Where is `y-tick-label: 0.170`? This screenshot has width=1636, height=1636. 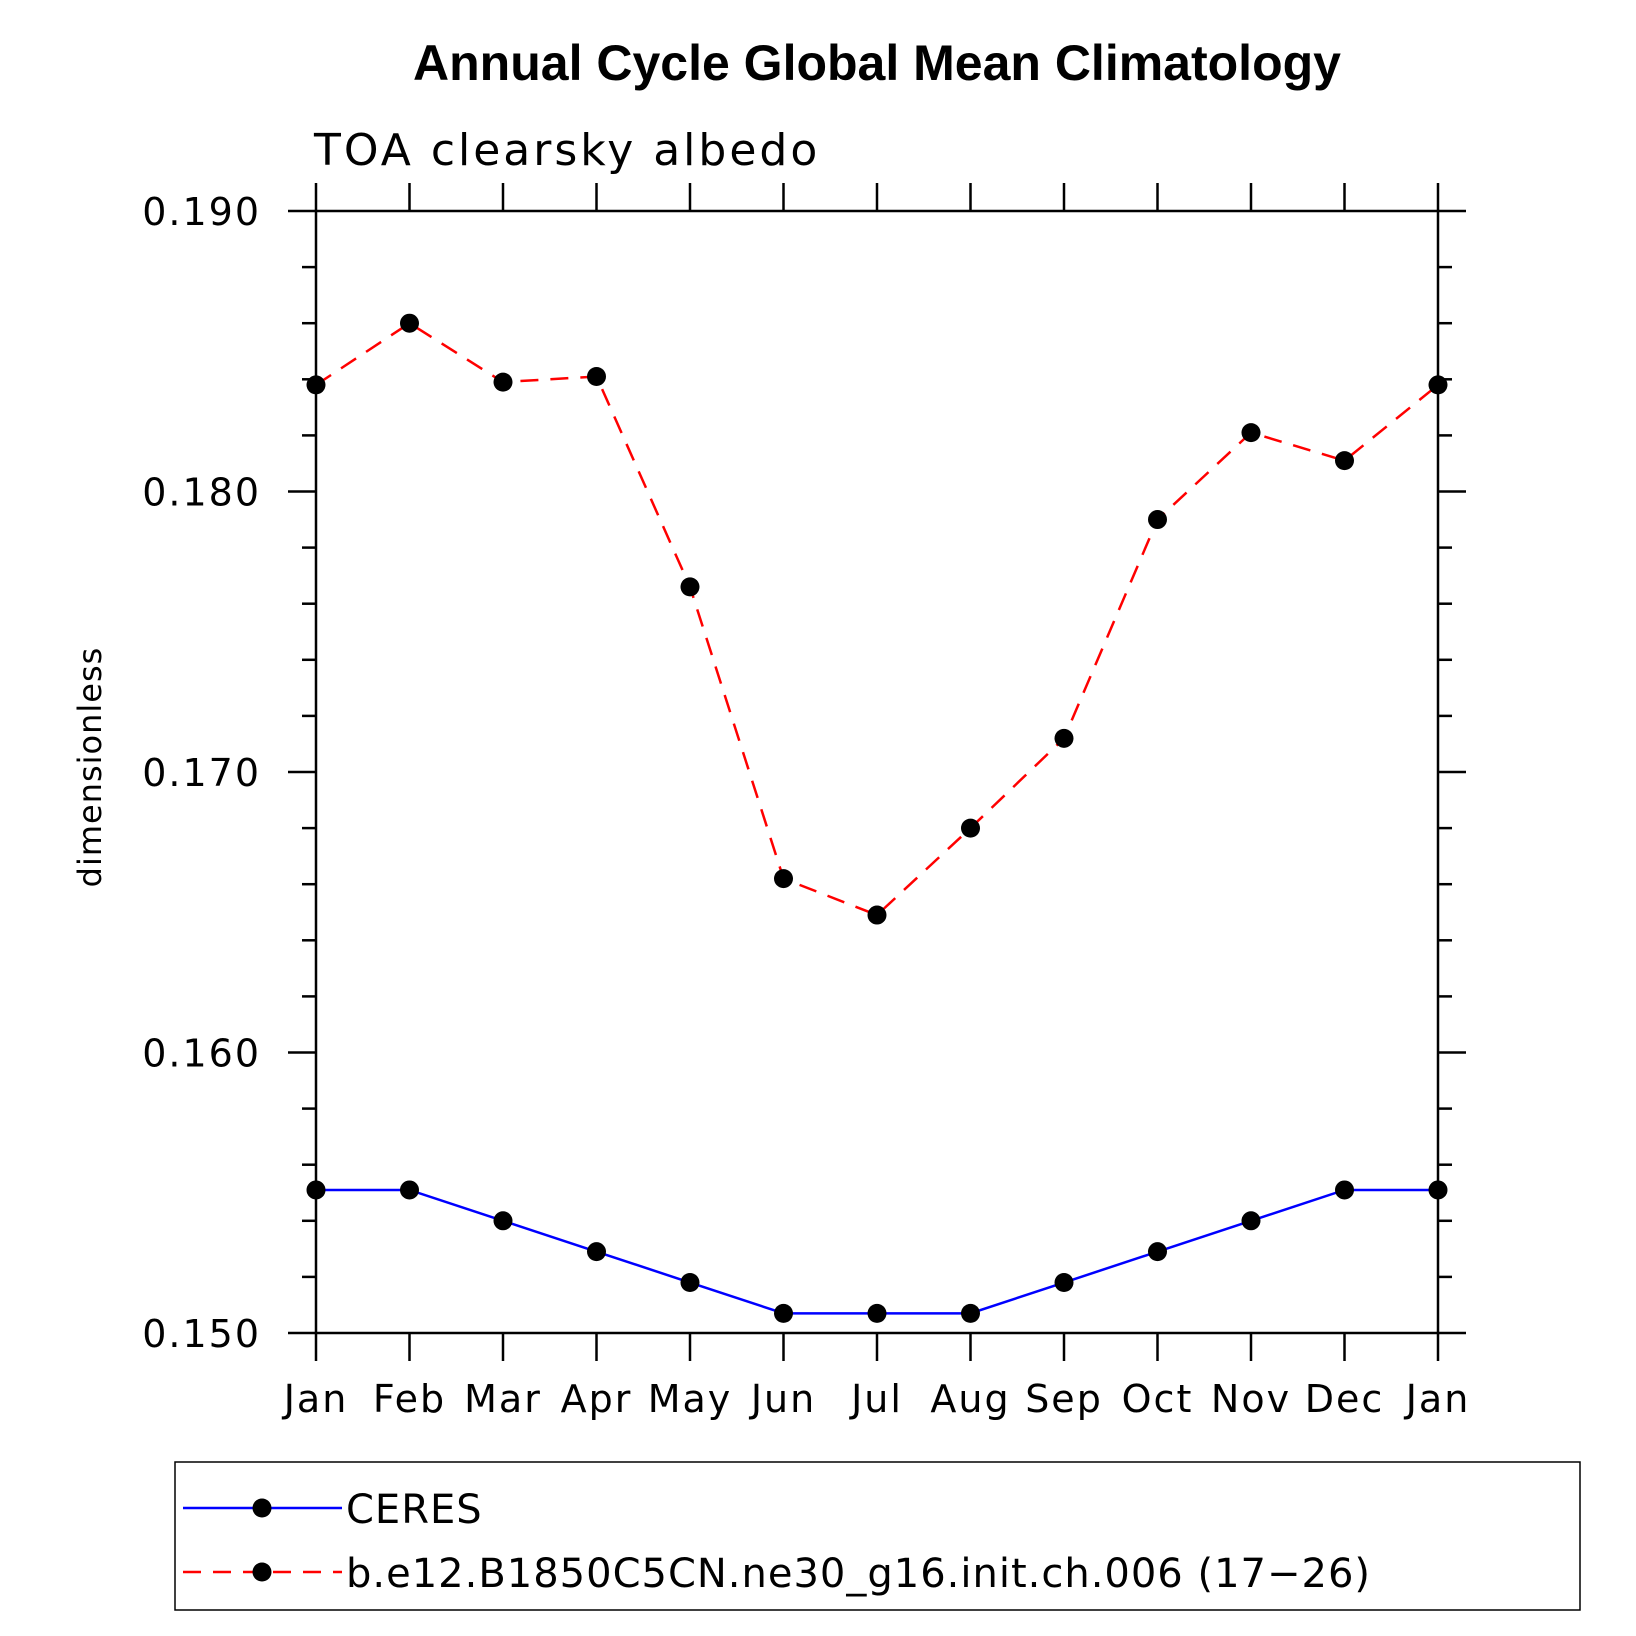 y-tick-label: 0.170 is located at coordinates (201, 773).